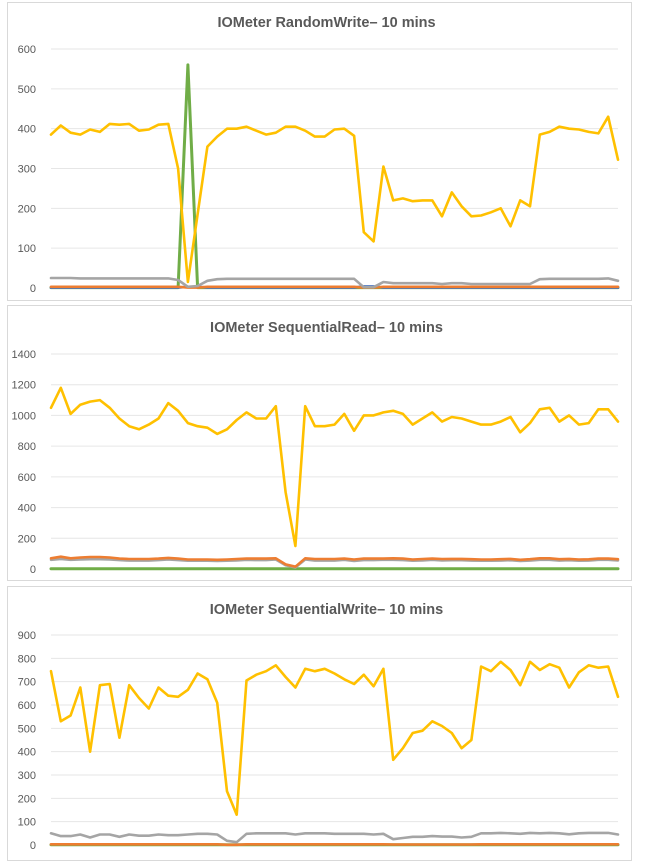 This screenshot has height=867, width=649. Describe the element at coordinates (326, 610) in the screenshot. I see `chart-title: IOMeter SequentialWrite– 10 mins` at that location.